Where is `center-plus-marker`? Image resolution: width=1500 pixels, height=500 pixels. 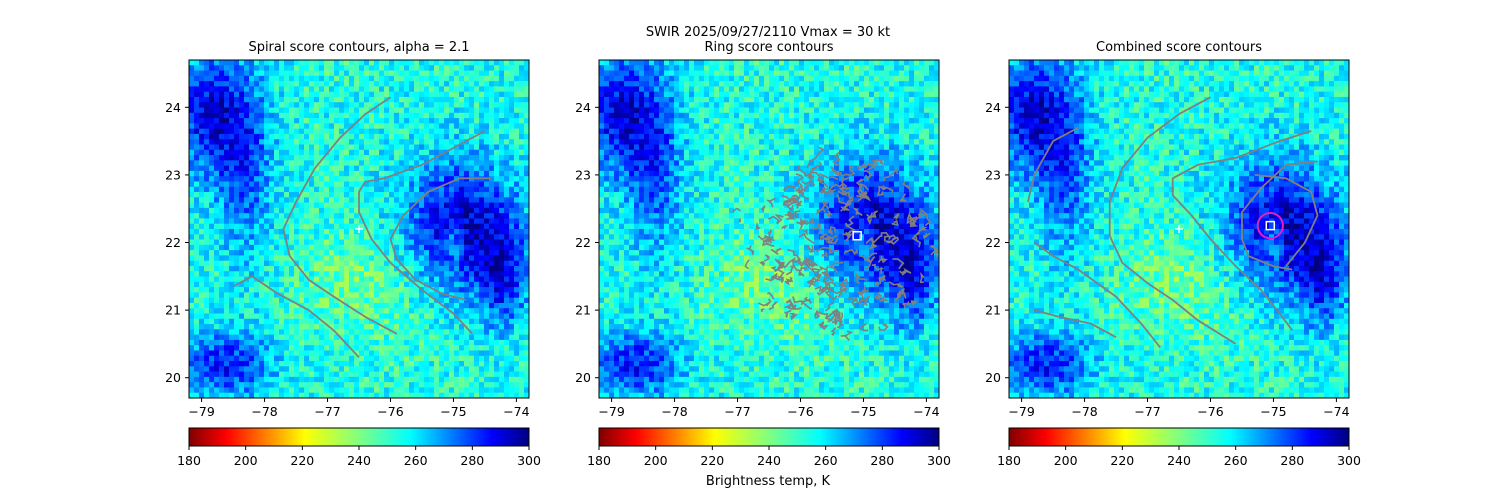 center-plus-marker is located at coordinates (359, 229).